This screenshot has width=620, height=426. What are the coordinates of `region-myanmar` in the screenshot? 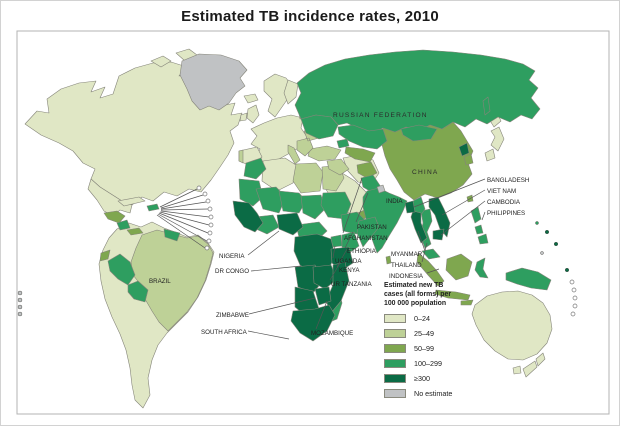 It's located at (419, 227).